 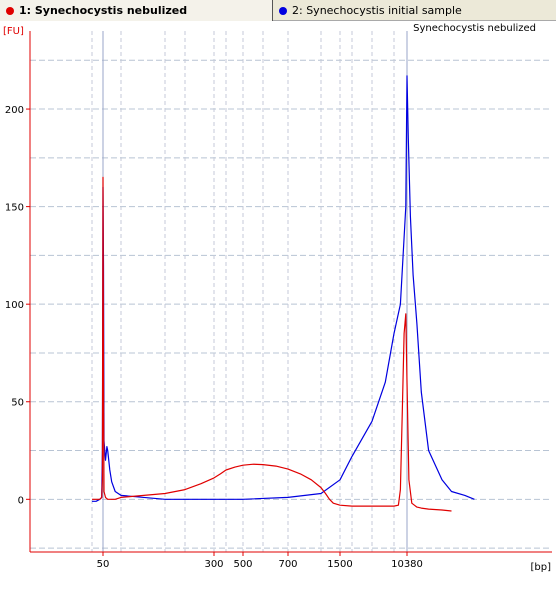 What do you see at coordinates (377, 10) in the screenshot?
I see `tab-sample-2-label: 2: Synechocystis initial sample` at bounding box center [377, 10].